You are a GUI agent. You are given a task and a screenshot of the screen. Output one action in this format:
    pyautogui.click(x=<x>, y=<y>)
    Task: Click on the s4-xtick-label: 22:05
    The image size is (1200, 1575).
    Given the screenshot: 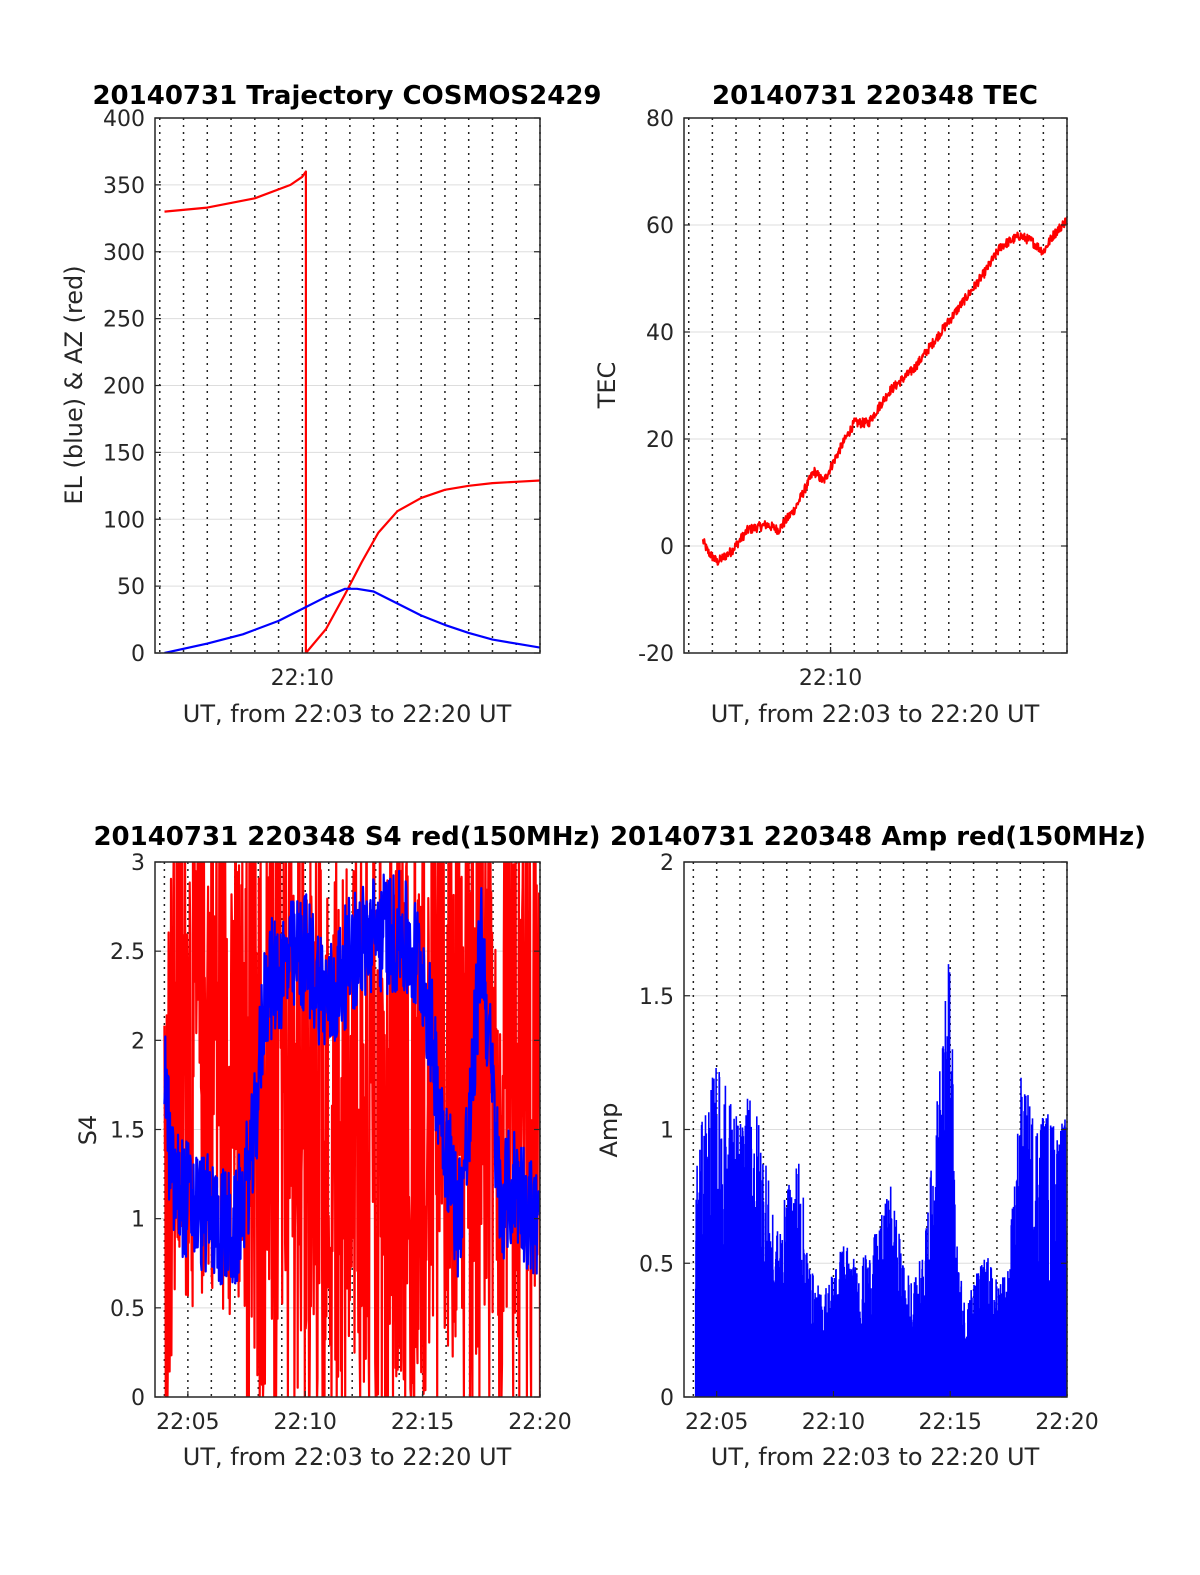 What is the action you would take?
    pyautogui.click(x=187, y=1422)
    